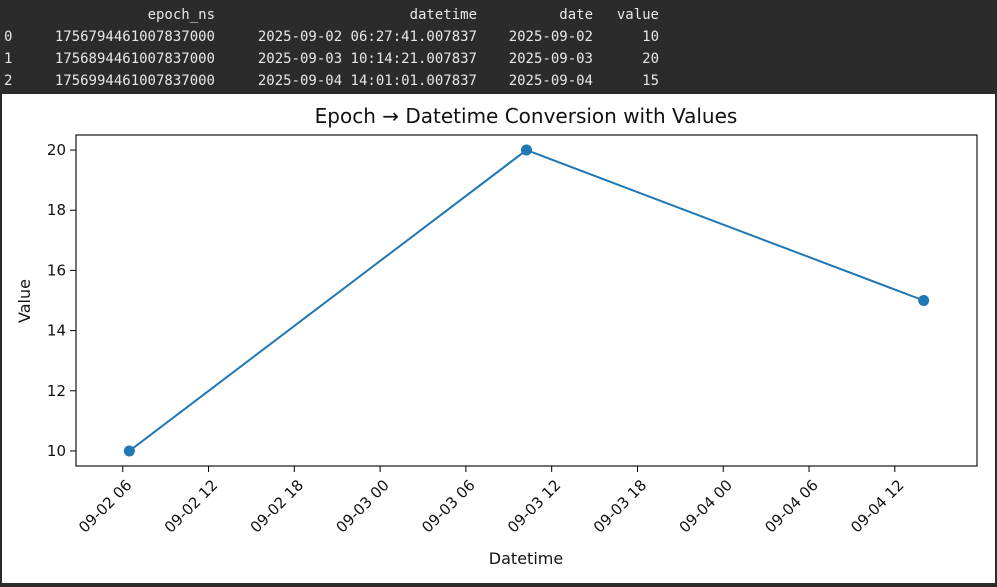  Describe the element at coordinates (181, 15) in the screenshot. I see `column-header-epoch-ns: epoch_ns` at that location.